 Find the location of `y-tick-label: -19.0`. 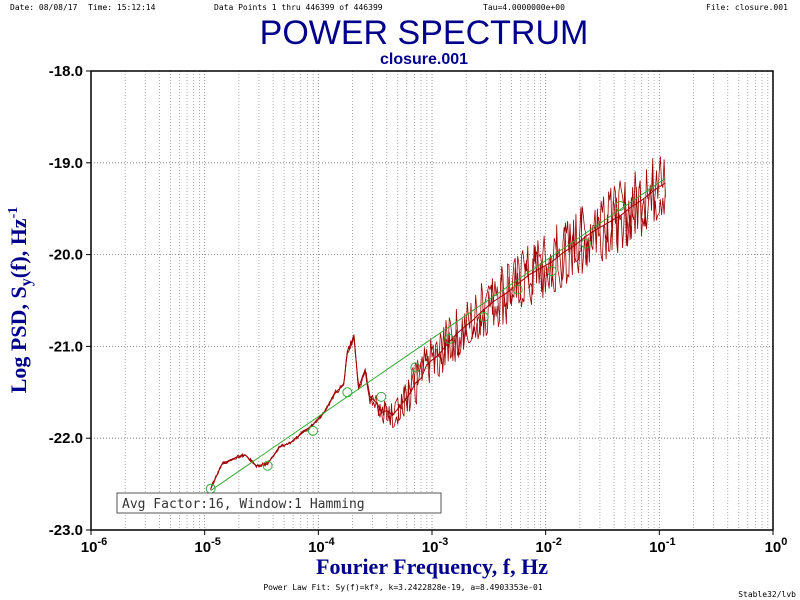

y-tick-label: -19.0 is located at coordinates (66, 163).